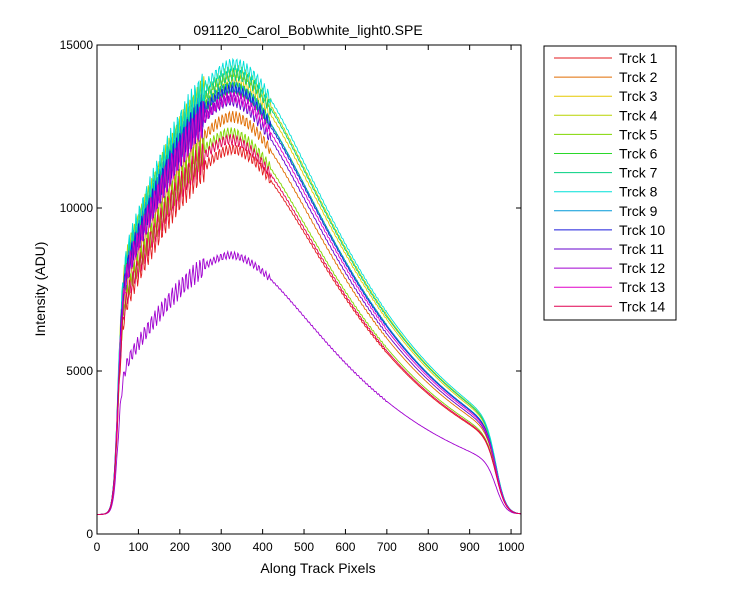  Describe the element at coordinates (642, 268) in the screenshot. I see `legend-label-12: Trck 12` at that location.